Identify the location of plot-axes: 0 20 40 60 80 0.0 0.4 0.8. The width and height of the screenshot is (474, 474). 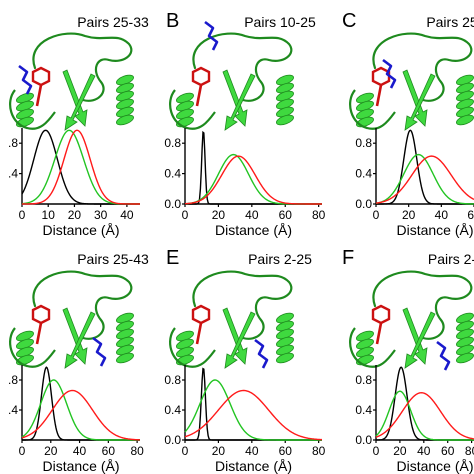
(245, 175).